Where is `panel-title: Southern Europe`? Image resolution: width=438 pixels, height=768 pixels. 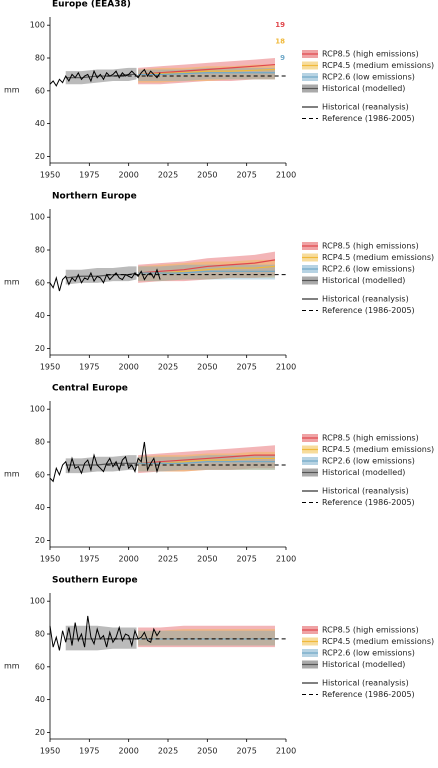 panel-title: Southern Europe is located at coordinates (95, 581).